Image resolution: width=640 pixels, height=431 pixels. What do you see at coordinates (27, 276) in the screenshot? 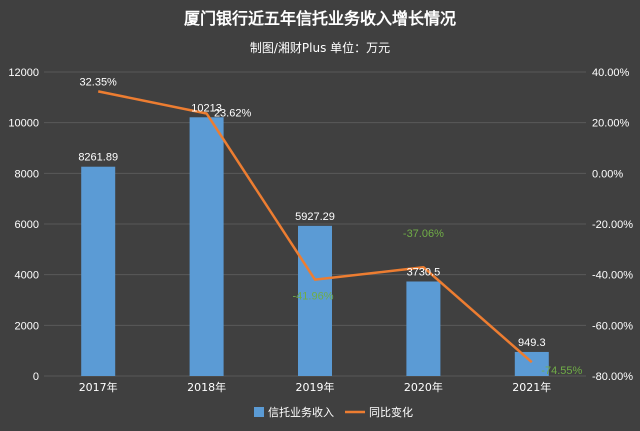
I see `y-left-tick-label: 4000` at bounding box center [27, 276].